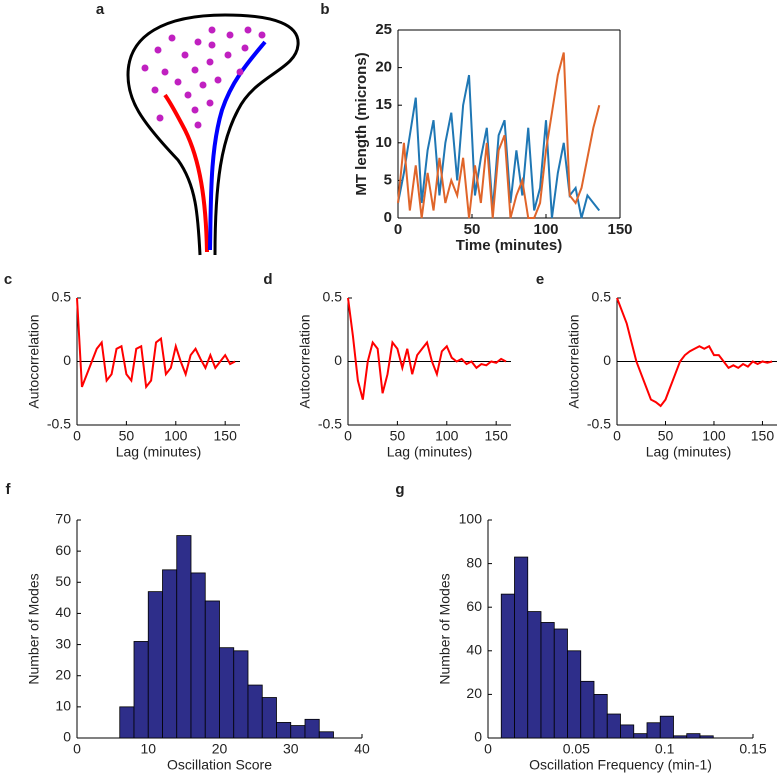 The height and width of the screenshot is (775, 779). What do you see at coordinates (665, 749) in the screenshot?
I see `x-tick-label: 0.1` at bounding box center [665, 749].